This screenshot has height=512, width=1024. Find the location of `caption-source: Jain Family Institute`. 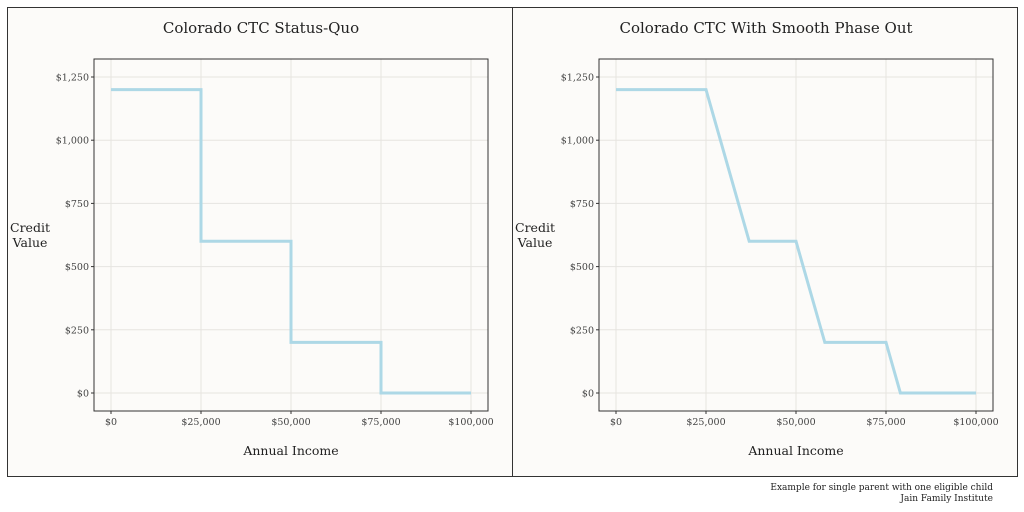

caption-source: Jain Family Institute is located at coordinates (946, 499).